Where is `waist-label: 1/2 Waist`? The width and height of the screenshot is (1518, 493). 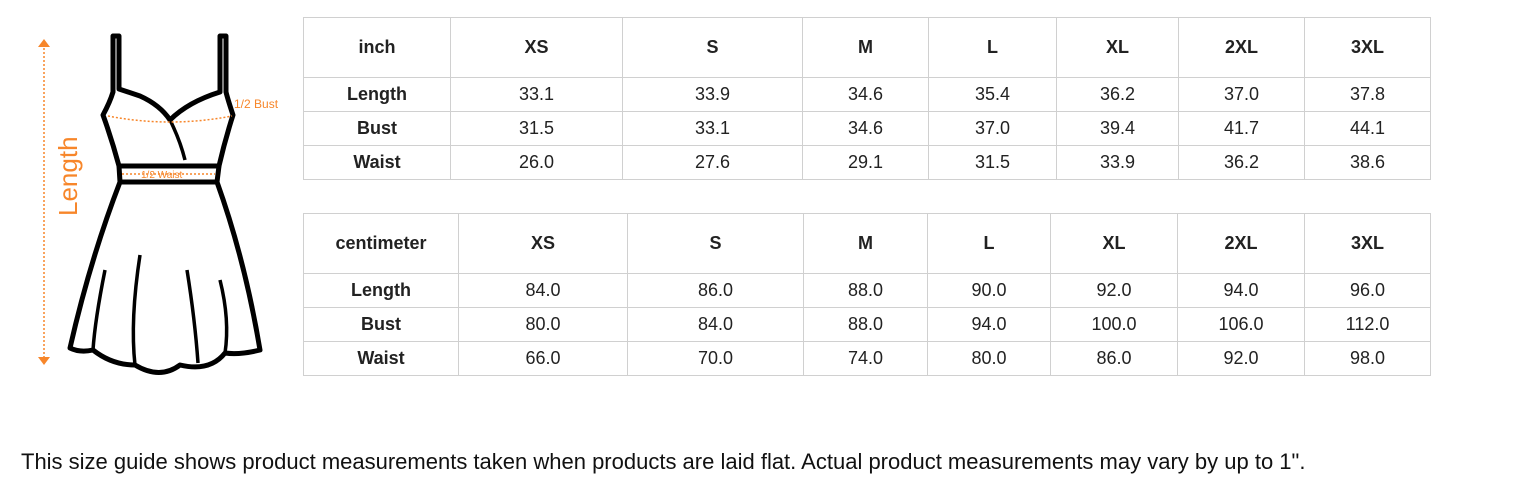 waist-label: 1/2 Waist is located at coordinates (162, 175).